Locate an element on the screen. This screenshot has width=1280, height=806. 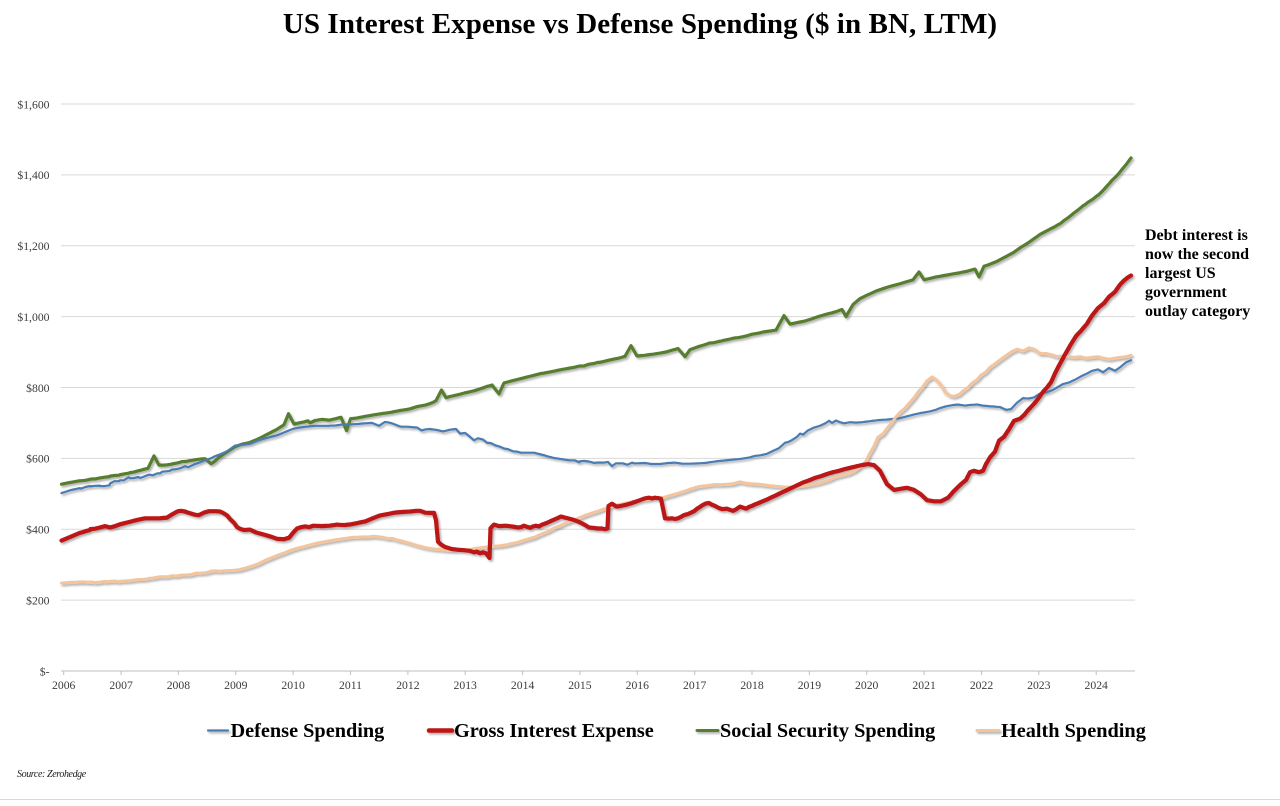
svg-text: $1,400 is located at coordinates (33, 175).